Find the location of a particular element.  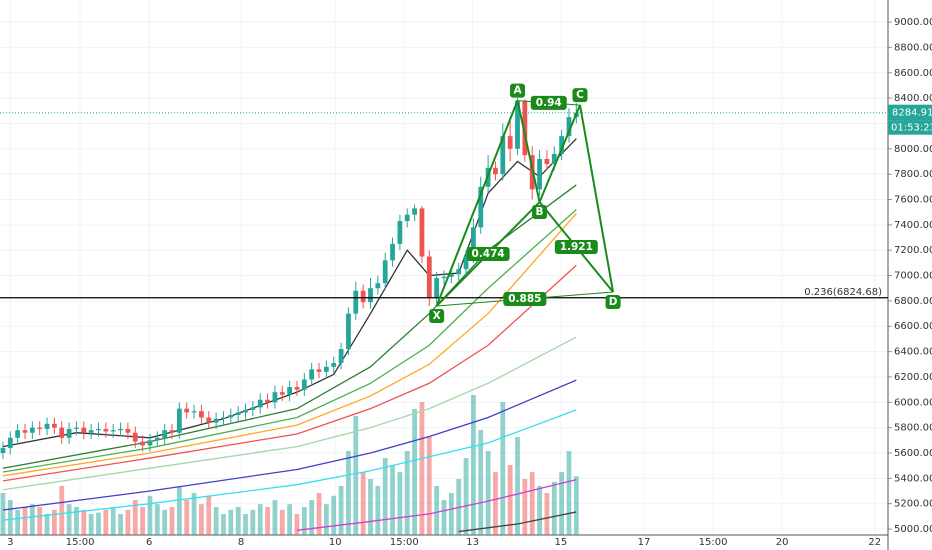

pattern-text: 1.921 is located at coordinates (576, 247).